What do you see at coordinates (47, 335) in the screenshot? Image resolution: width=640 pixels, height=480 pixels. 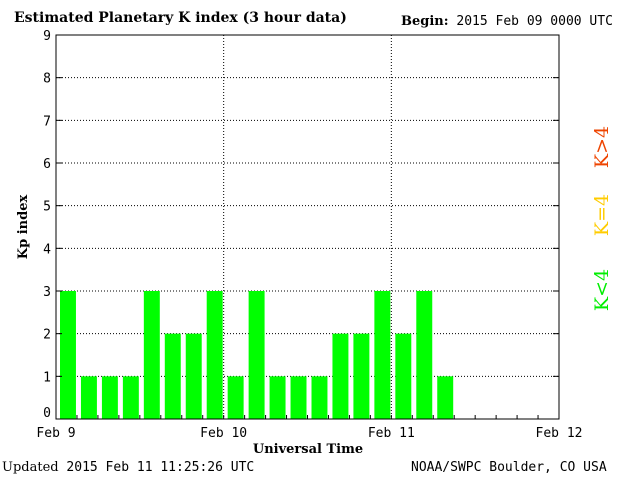 I see `y-tick-label-2: 2` at bounding box center [47, 335].